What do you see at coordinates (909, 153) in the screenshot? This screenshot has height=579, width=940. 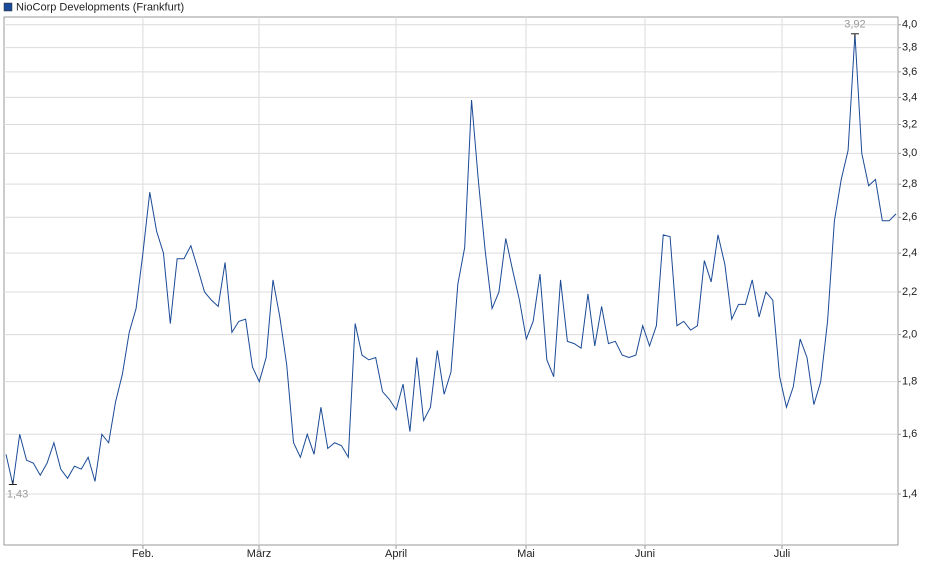 I see `y-tick-label: 3,0` at bounding box center [909, 153].